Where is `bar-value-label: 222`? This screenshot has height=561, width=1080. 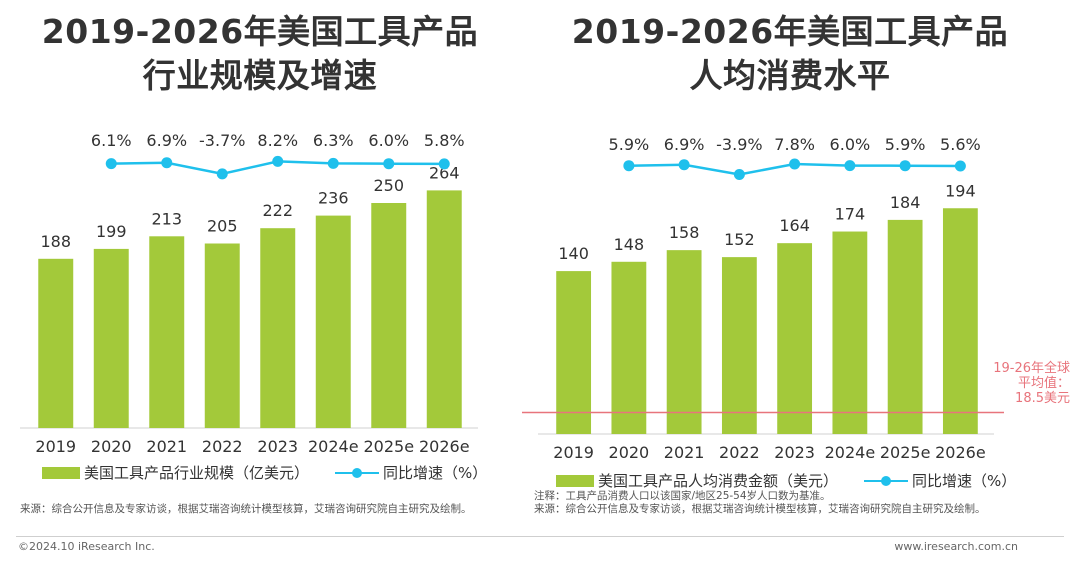 bar-value-label: 222 is located at coordinates (277, 210).